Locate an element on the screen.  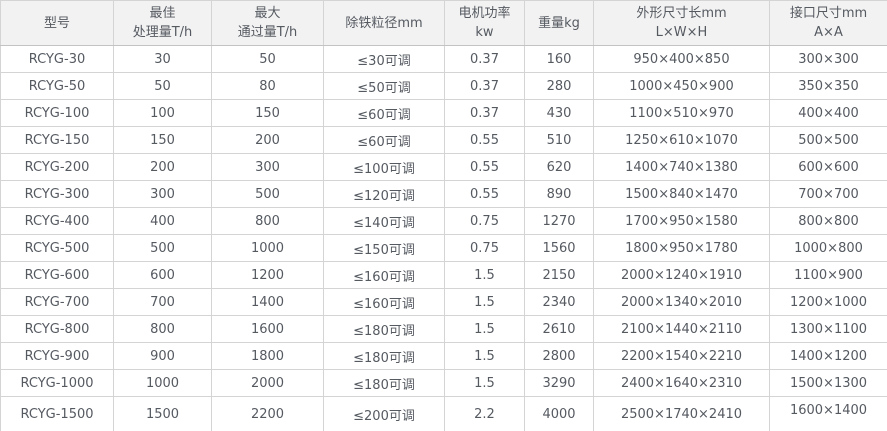
cell-weight: 280 is located at coordinates (559, 86).